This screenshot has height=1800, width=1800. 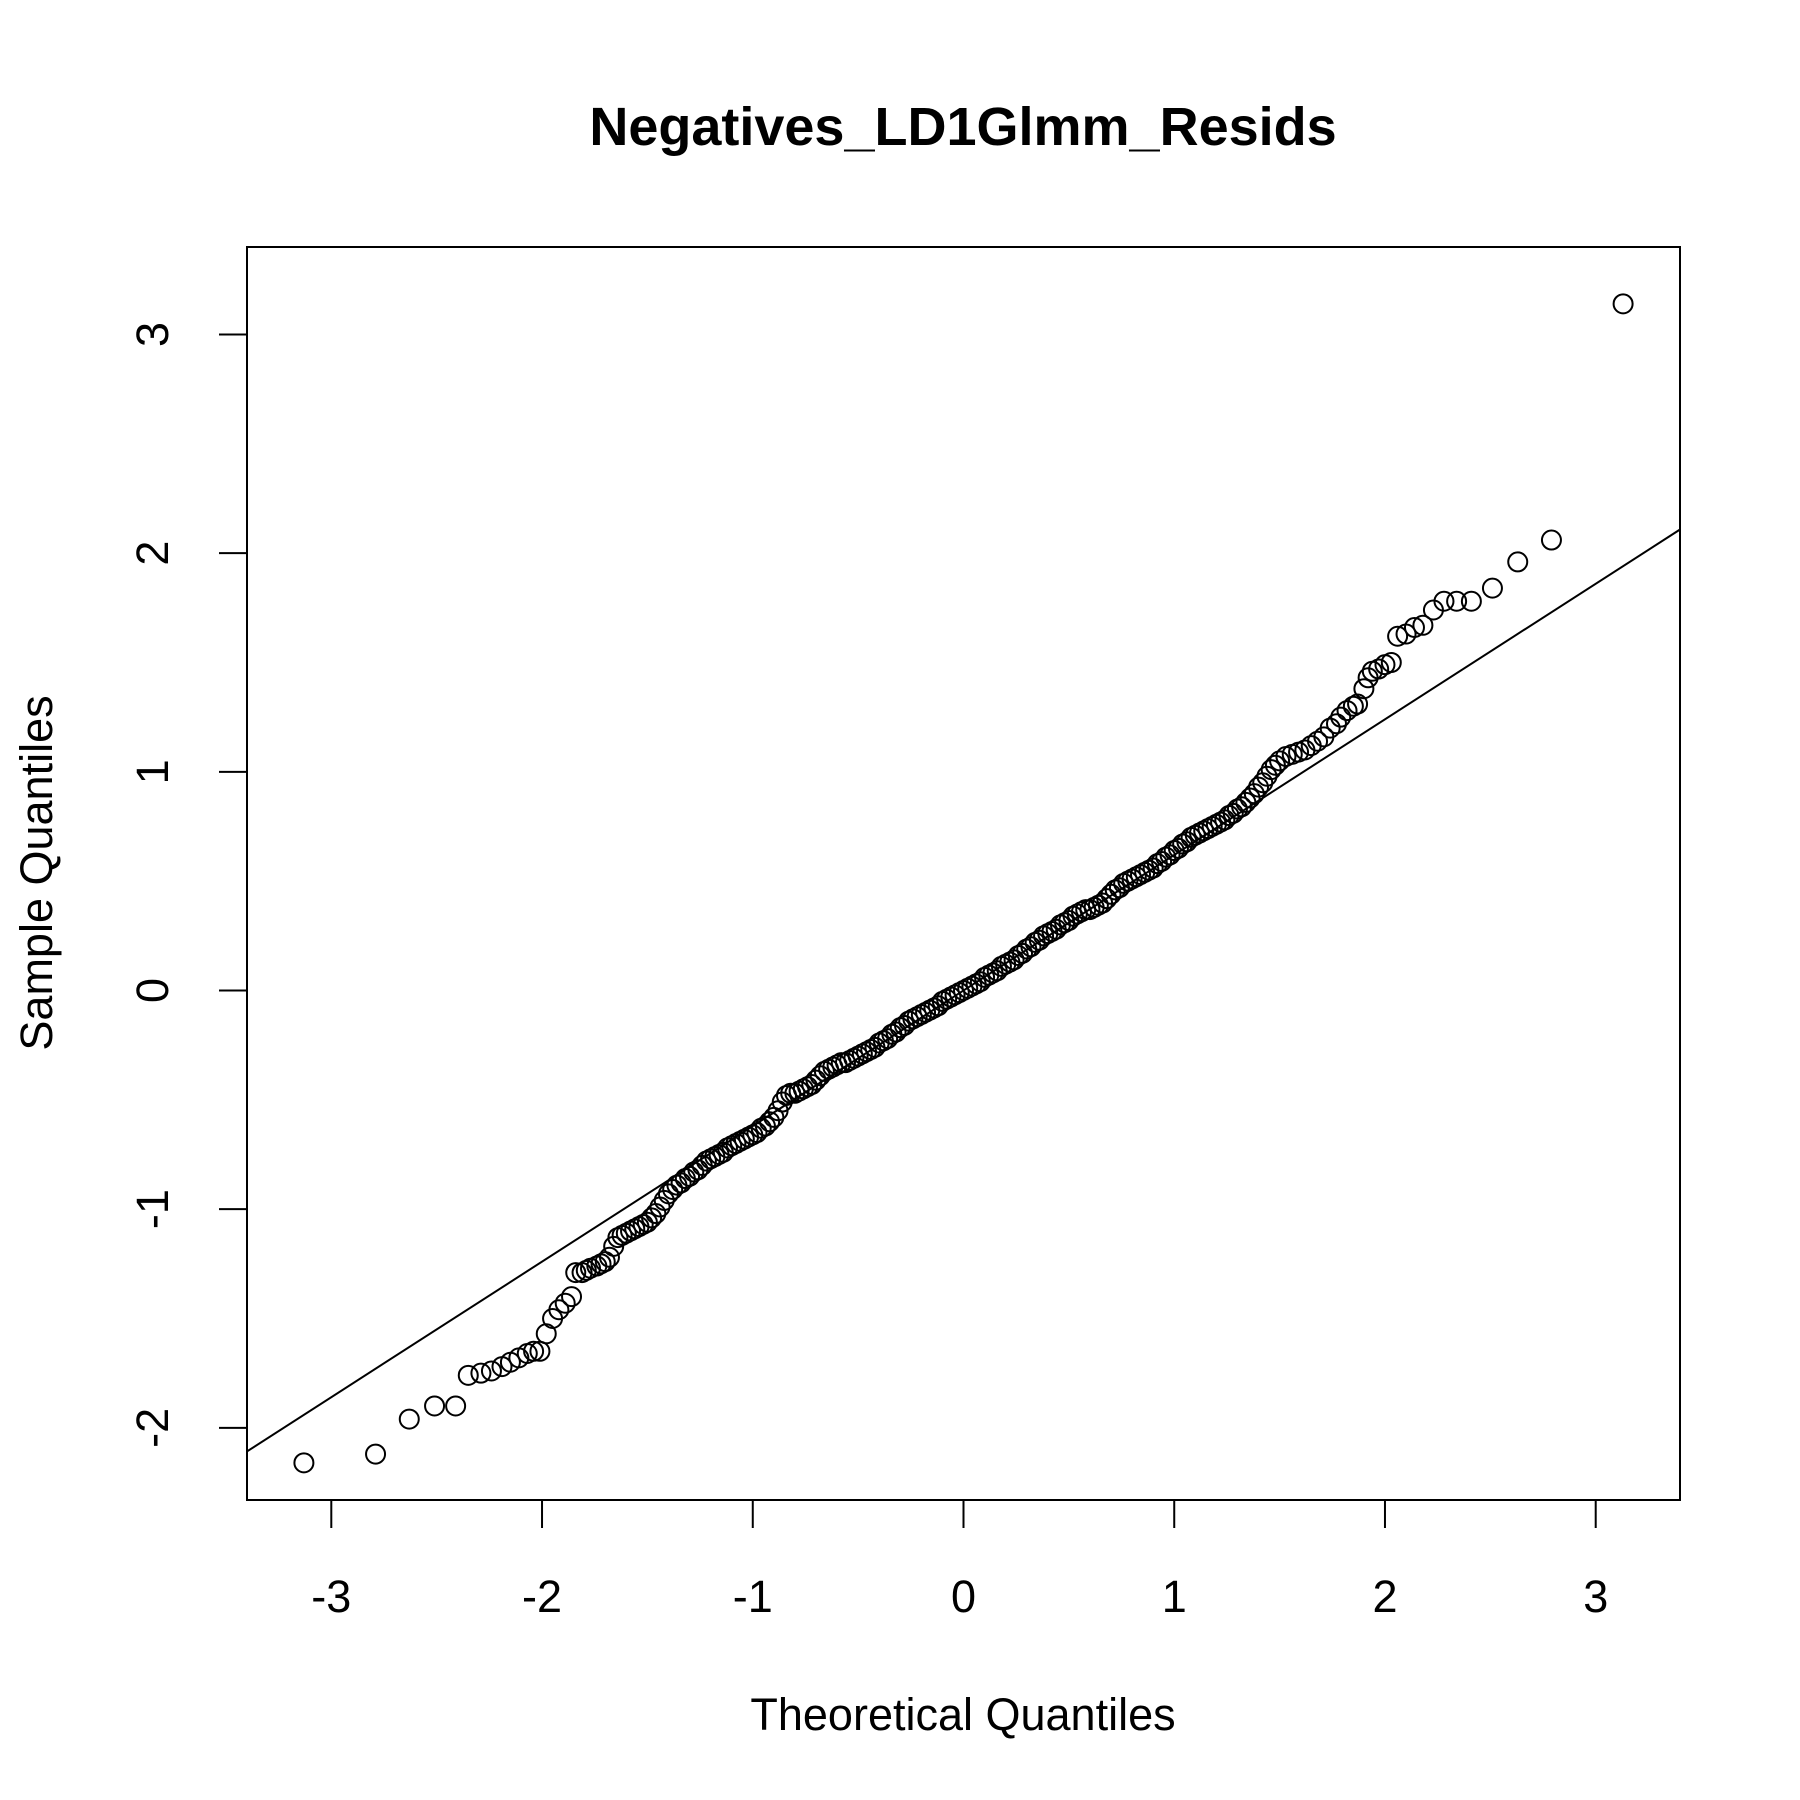 I want to click on x-tick-label: 3, so click(x=1595, y=1596).